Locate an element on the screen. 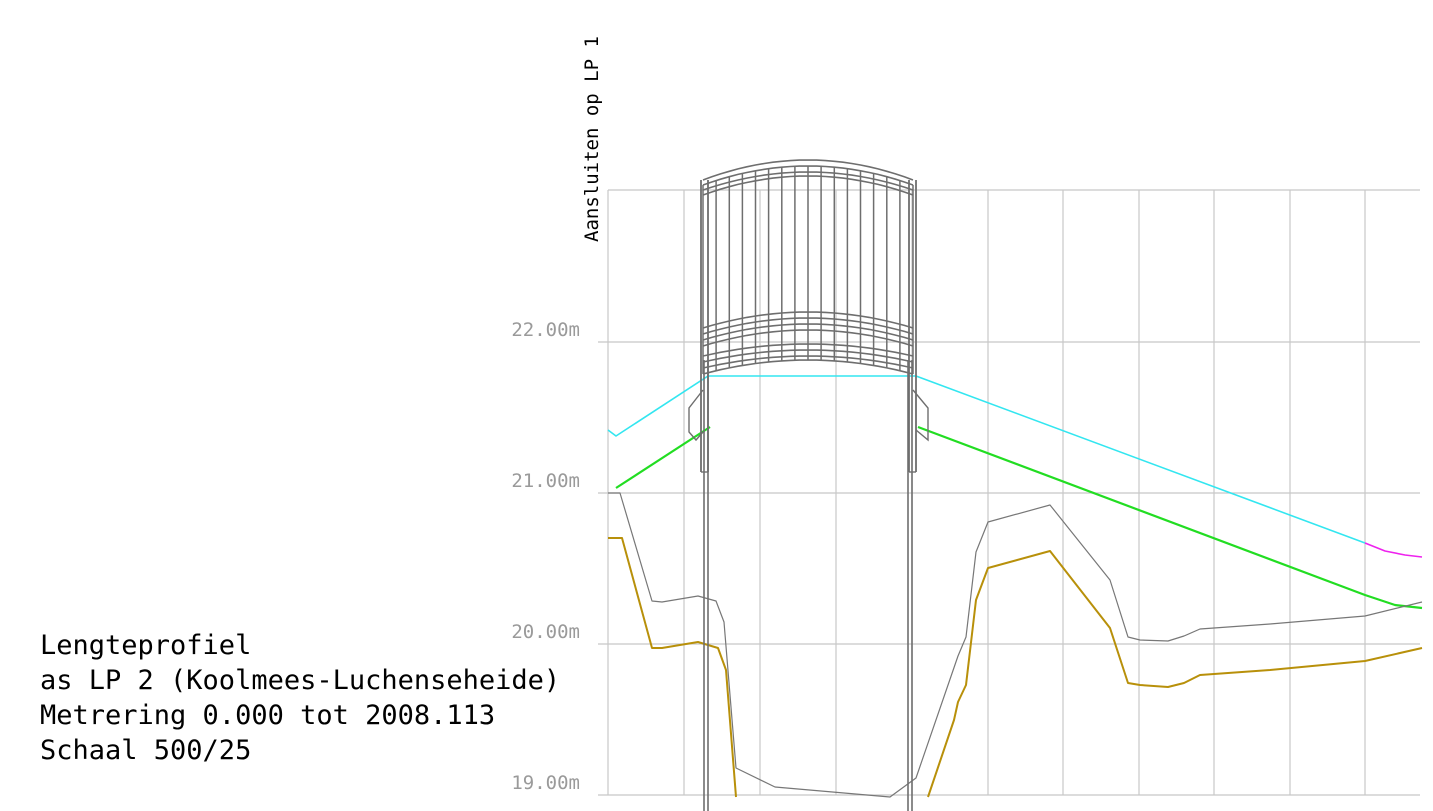  green-profile-line-right is located at coordinates (1170, 517).